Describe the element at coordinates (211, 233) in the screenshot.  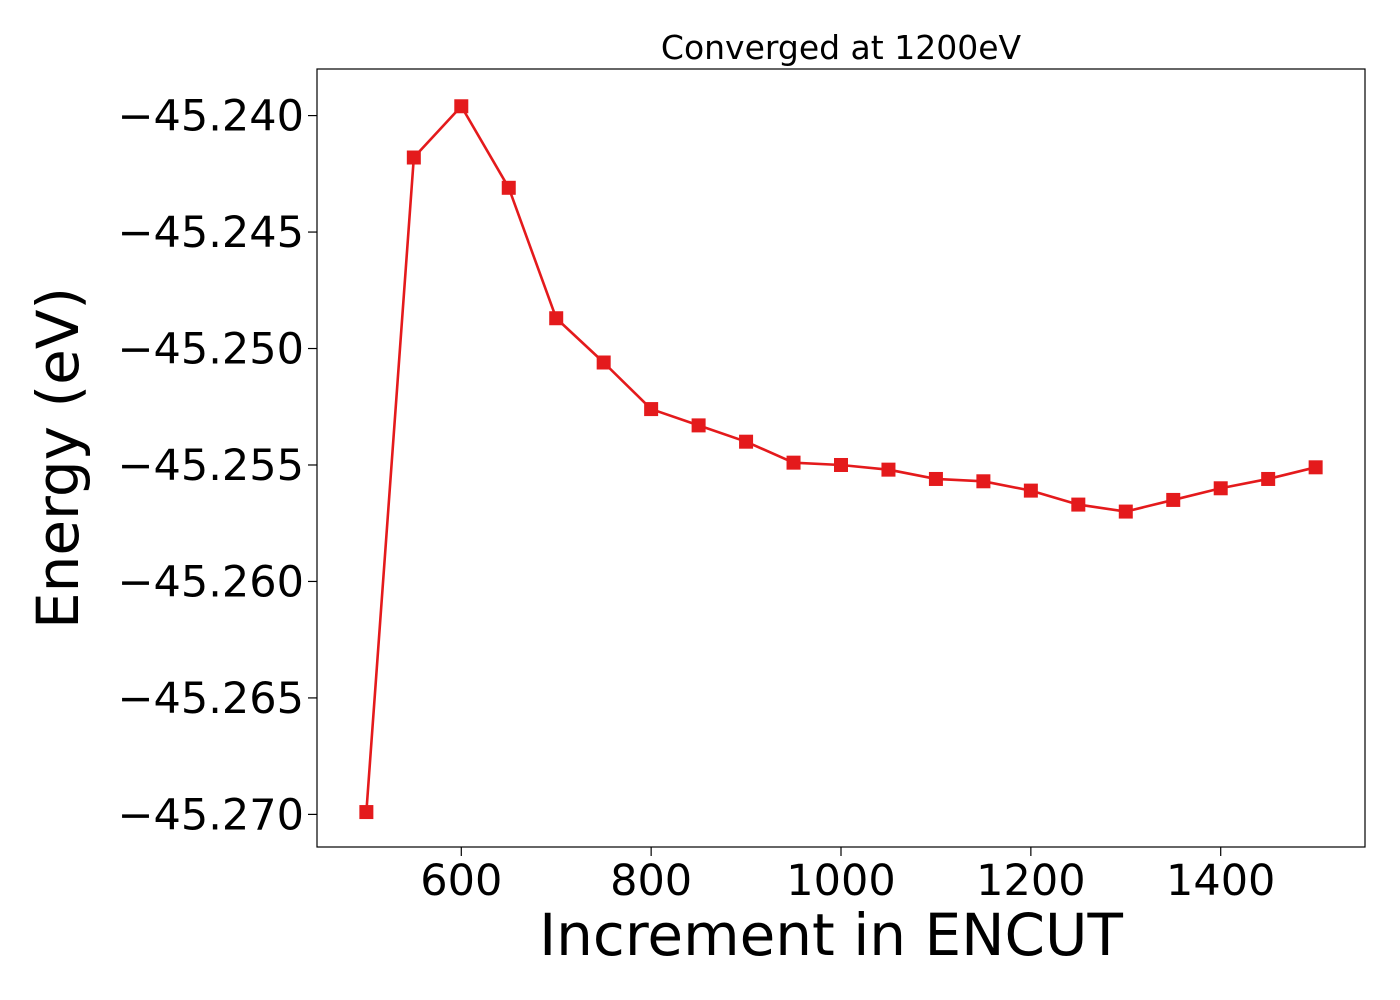
I see `y-tick-label: −45.245` at that location.